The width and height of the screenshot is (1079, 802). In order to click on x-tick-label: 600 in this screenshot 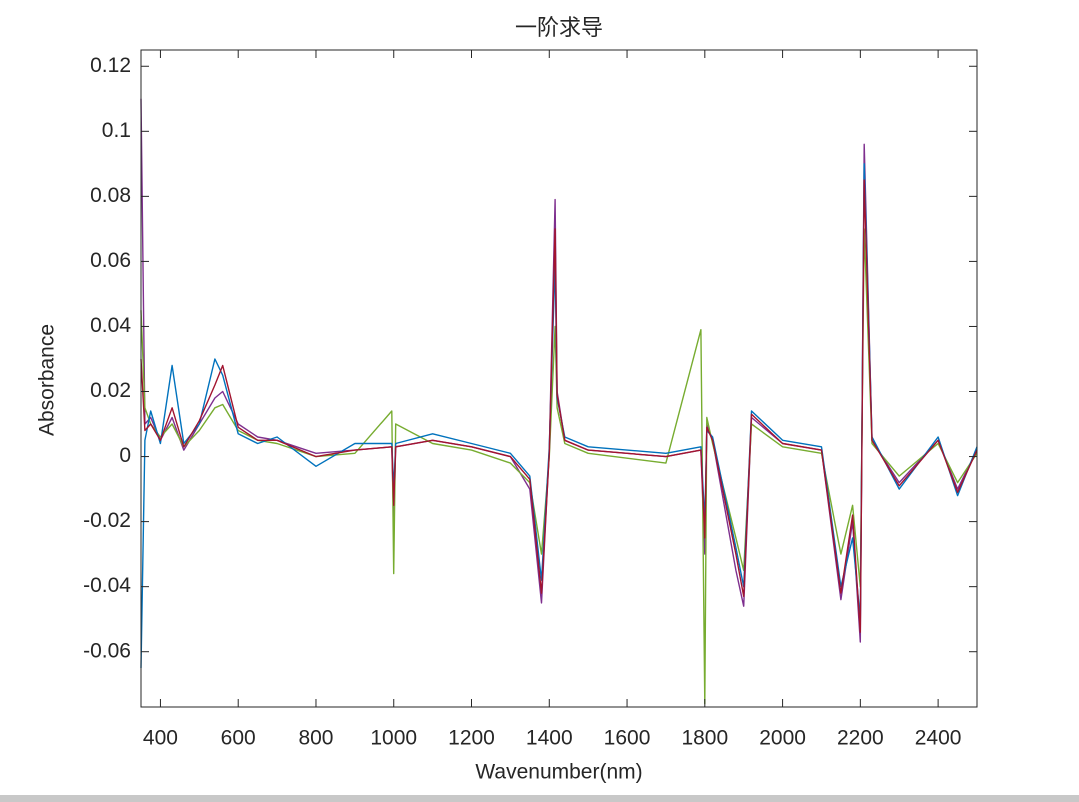, I will do `click(238, 738)`.